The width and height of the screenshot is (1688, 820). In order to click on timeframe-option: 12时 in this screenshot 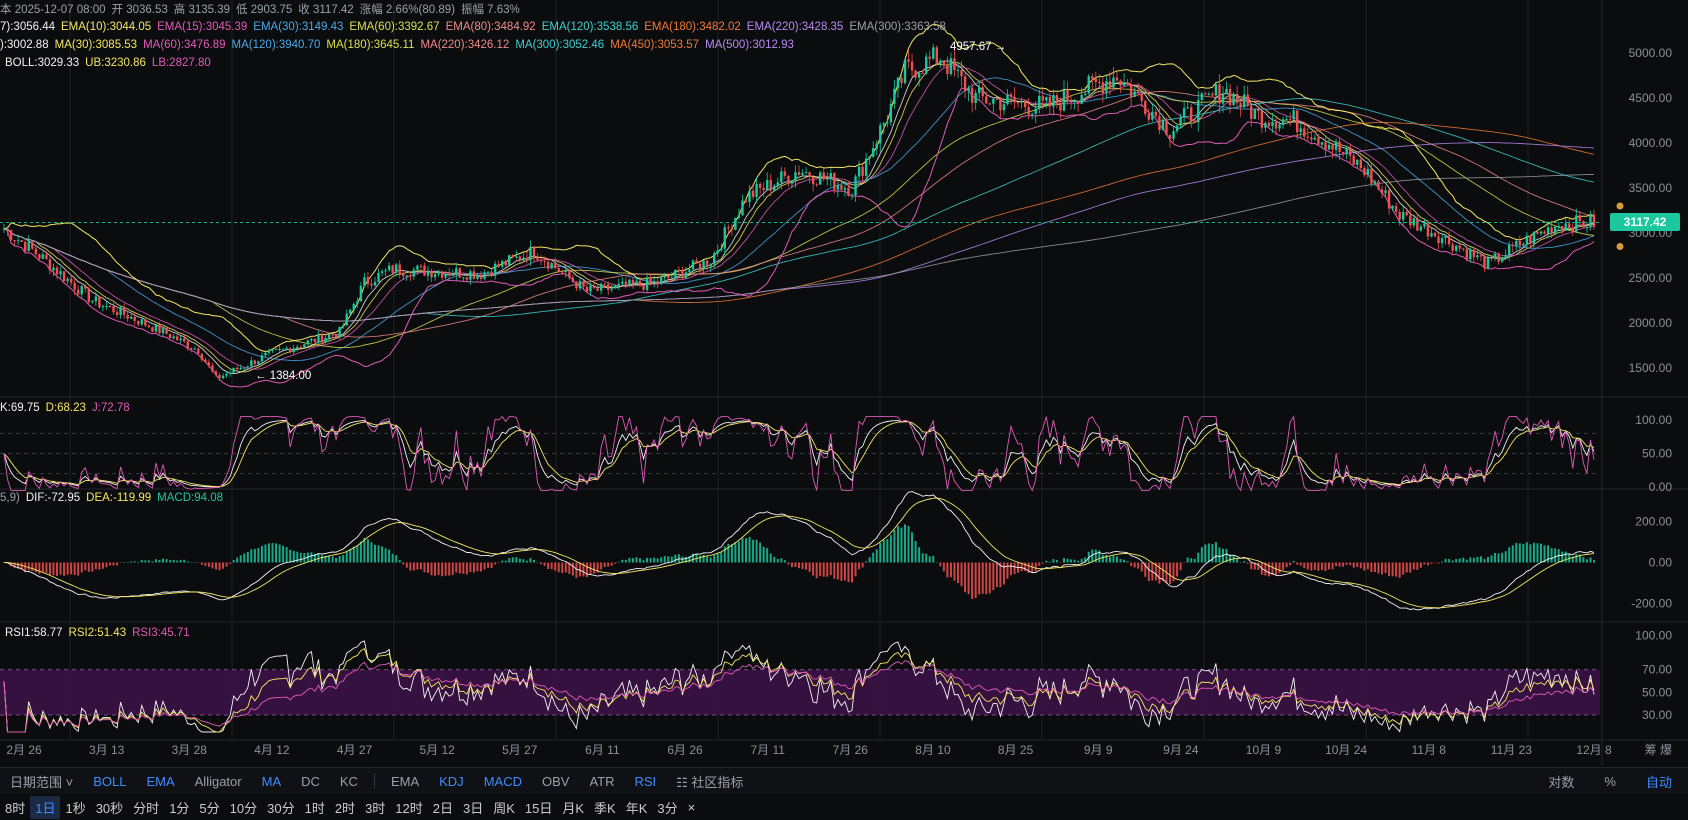, I will do `click(409, 808)`.